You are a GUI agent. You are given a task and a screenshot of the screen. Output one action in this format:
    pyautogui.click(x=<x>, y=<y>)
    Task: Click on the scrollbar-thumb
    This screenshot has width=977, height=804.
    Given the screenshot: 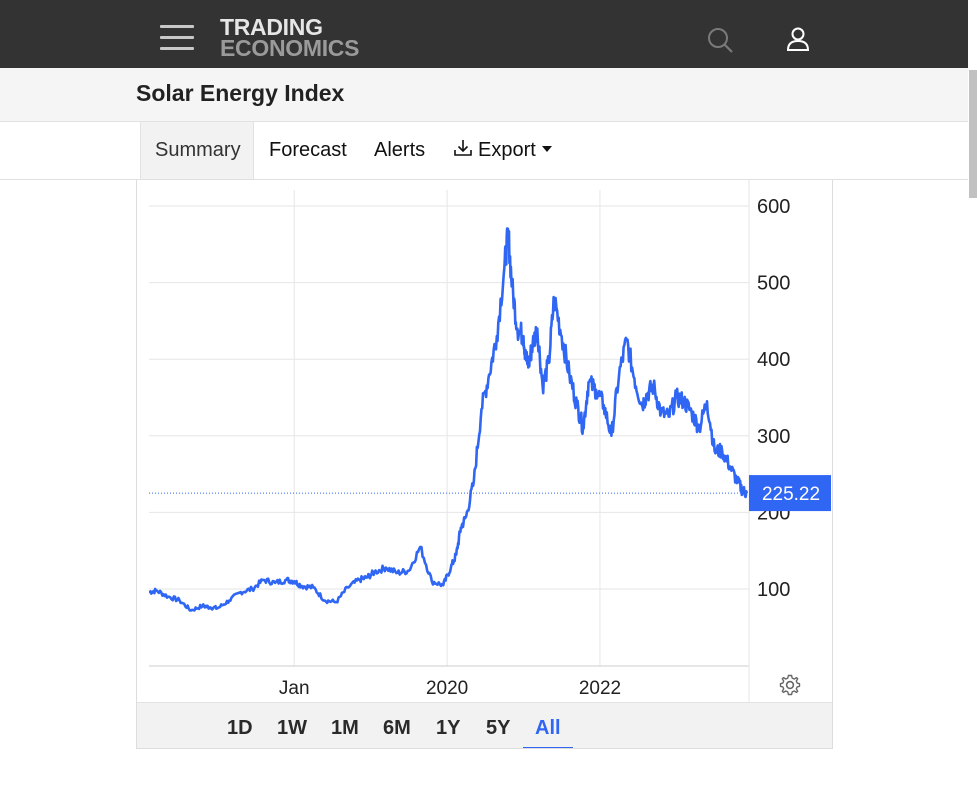 What is the action you would take?
    pyautogui.click(x=973, y=134)
    